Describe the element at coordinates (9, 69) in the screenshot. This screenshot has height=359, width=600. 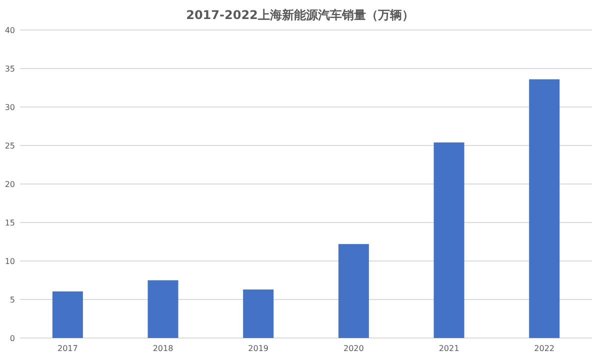
I see `y-tick-label: 35` at that location.